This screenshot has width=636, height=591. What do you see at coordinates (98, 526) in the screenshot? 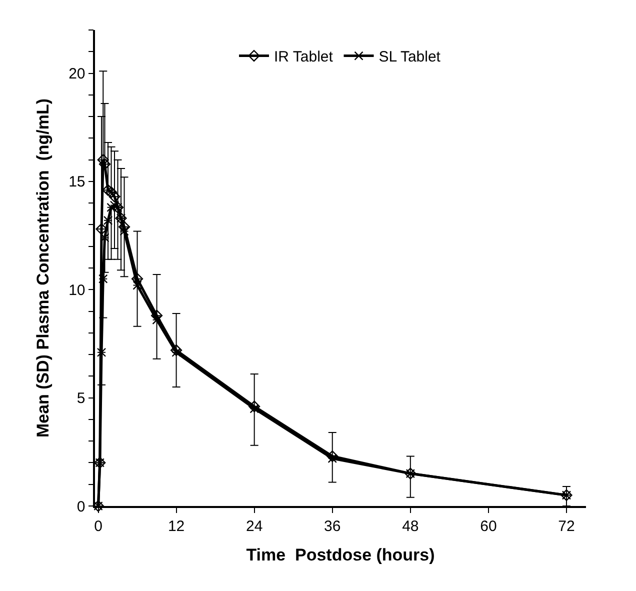
I see `x-tick-label: 0` at bounding box center [98, 526].